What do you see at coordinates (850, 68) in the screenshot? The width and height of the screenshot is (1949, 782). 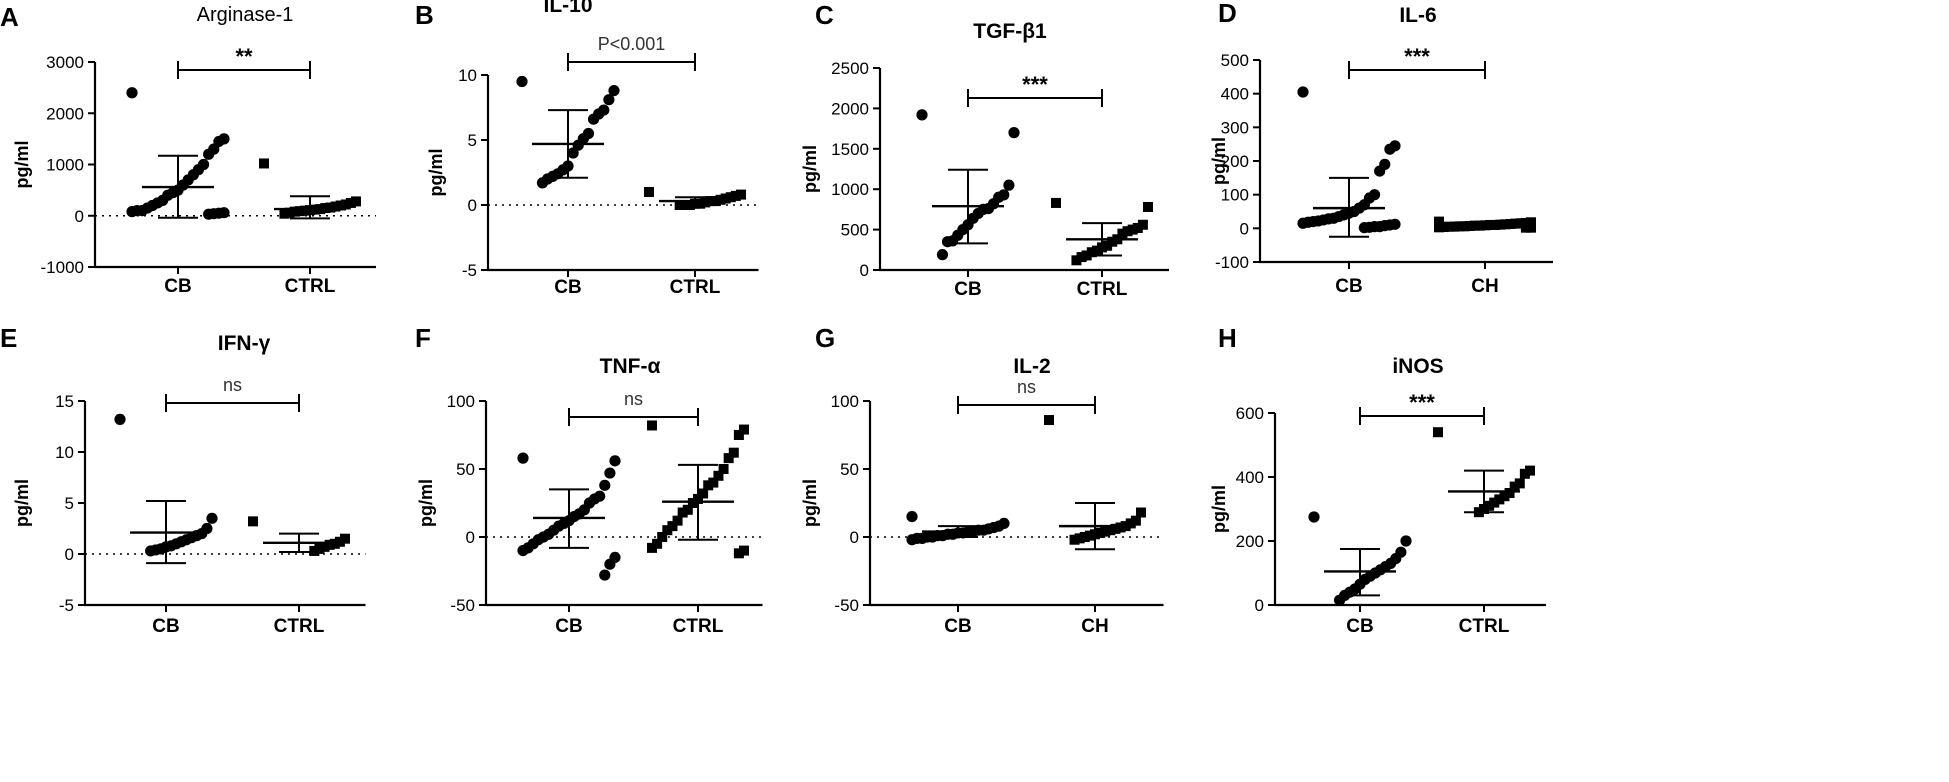 I see `y-tick-label: 2500` at bounding box center [850, 68].